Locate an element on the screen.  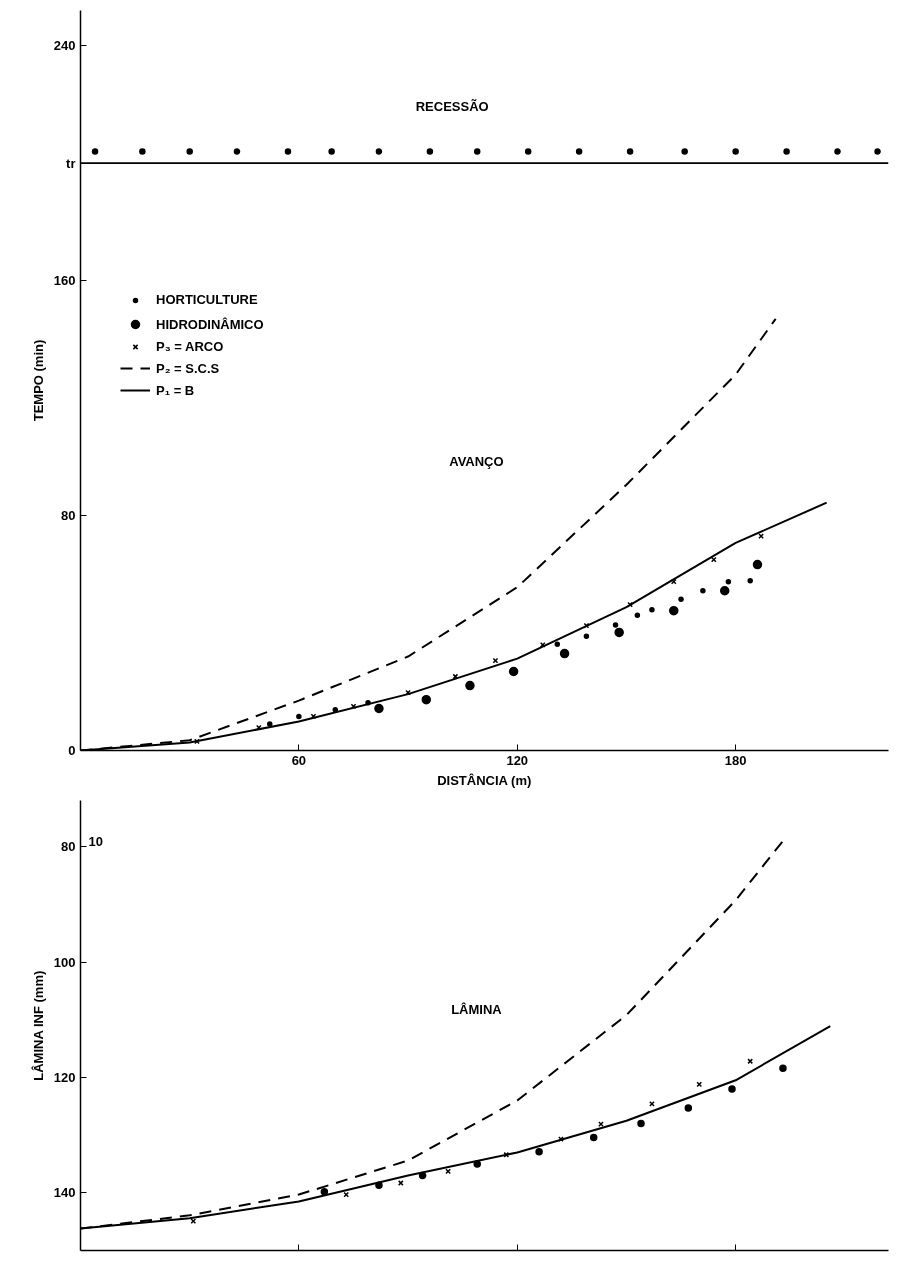
x-tick-label: 60 is located at coordinates (299, 760).